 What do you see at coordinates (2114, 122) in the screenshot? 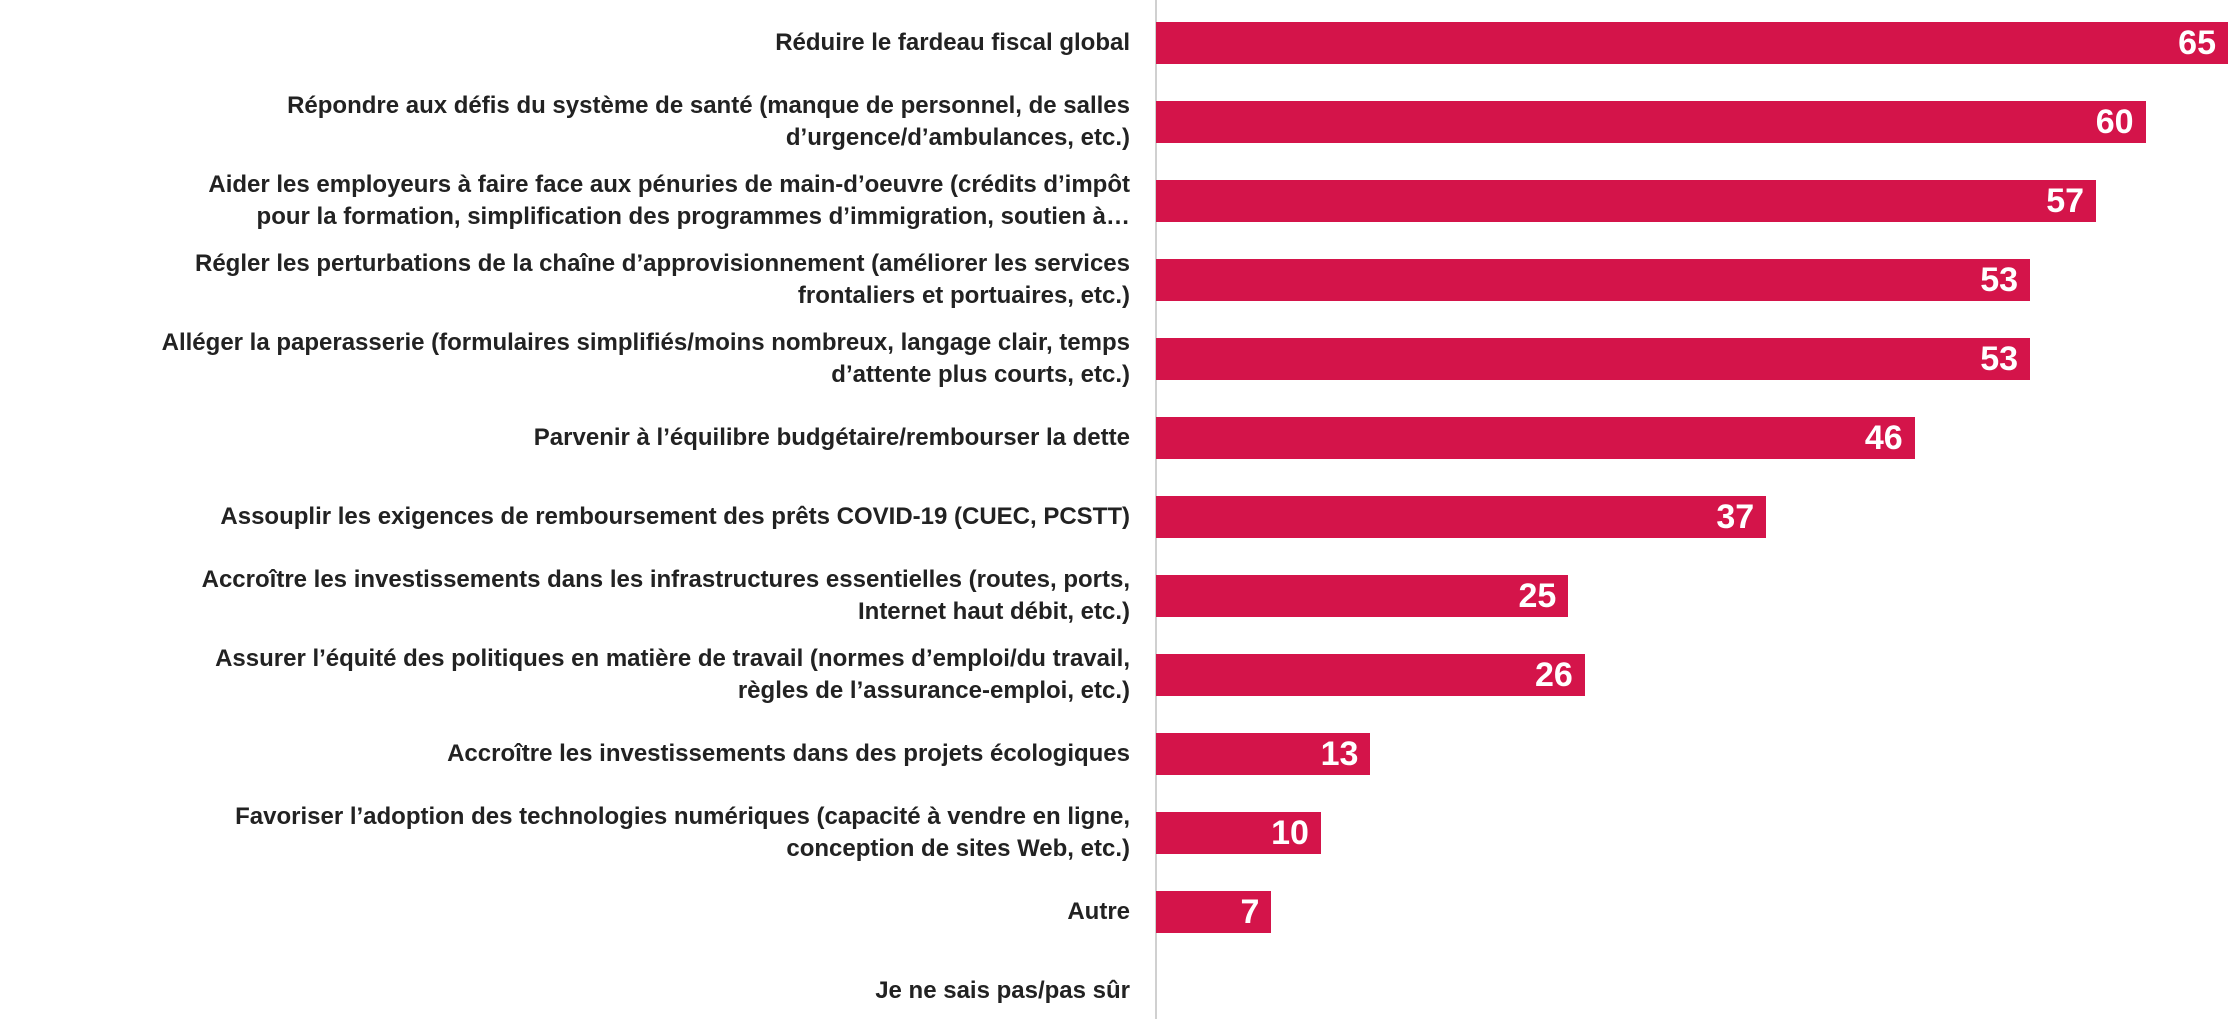
I see `value-label: 60` at bounding box center [2114, 122].